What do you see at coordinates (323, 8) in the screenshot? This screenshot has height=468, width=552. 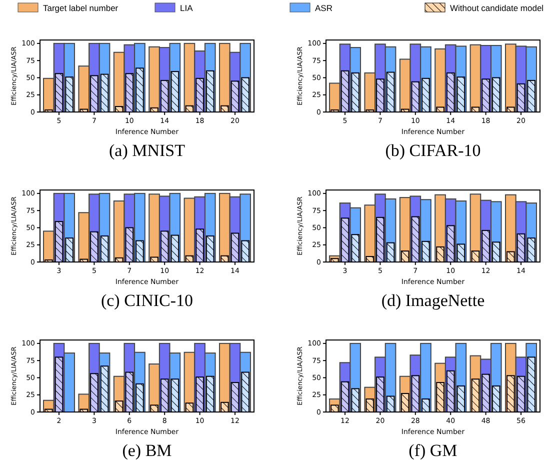 I see `legend-label: ASR` at bounding box center [323, 8].